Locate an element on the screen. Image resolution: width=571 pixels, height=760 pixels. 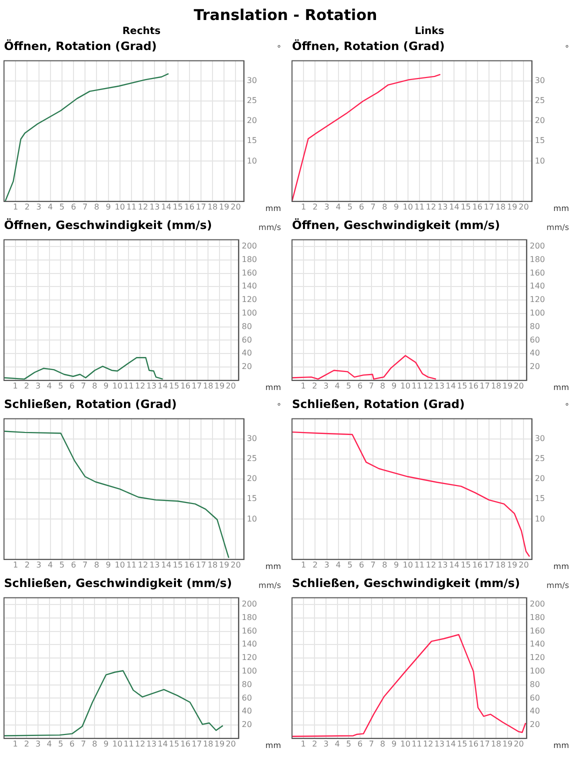
y-tick-label: 100 is located at coordinates (250, 313).